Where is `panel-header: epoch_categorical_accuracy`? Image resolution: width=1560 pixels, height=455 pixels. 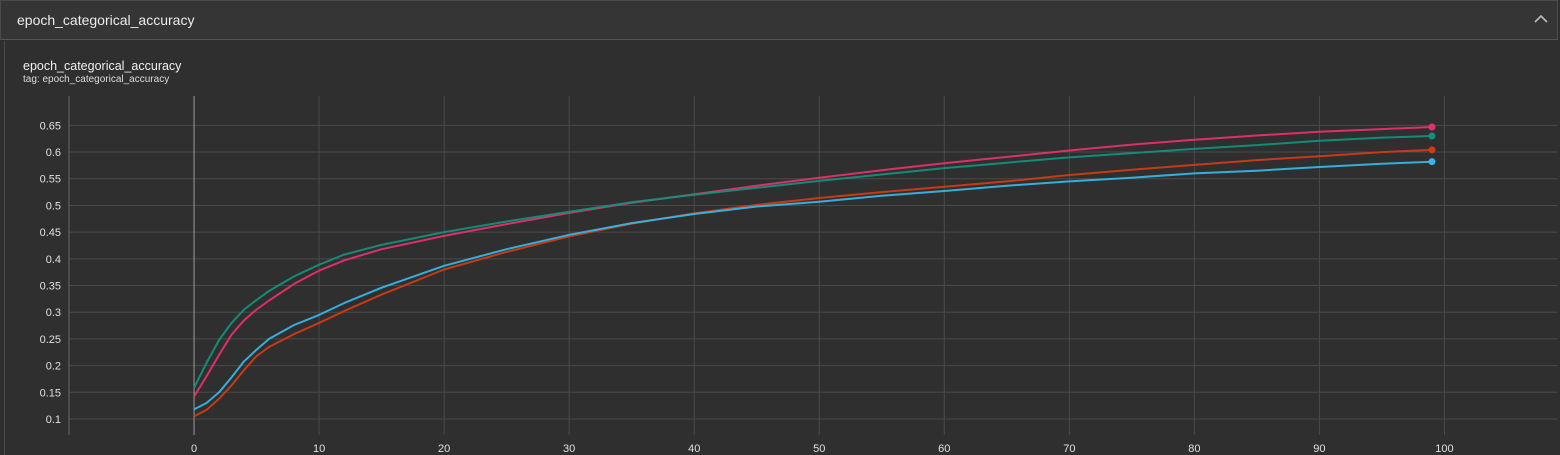
panel-header: epoch_categorical_accuracy is located at coordinates (779, 20).